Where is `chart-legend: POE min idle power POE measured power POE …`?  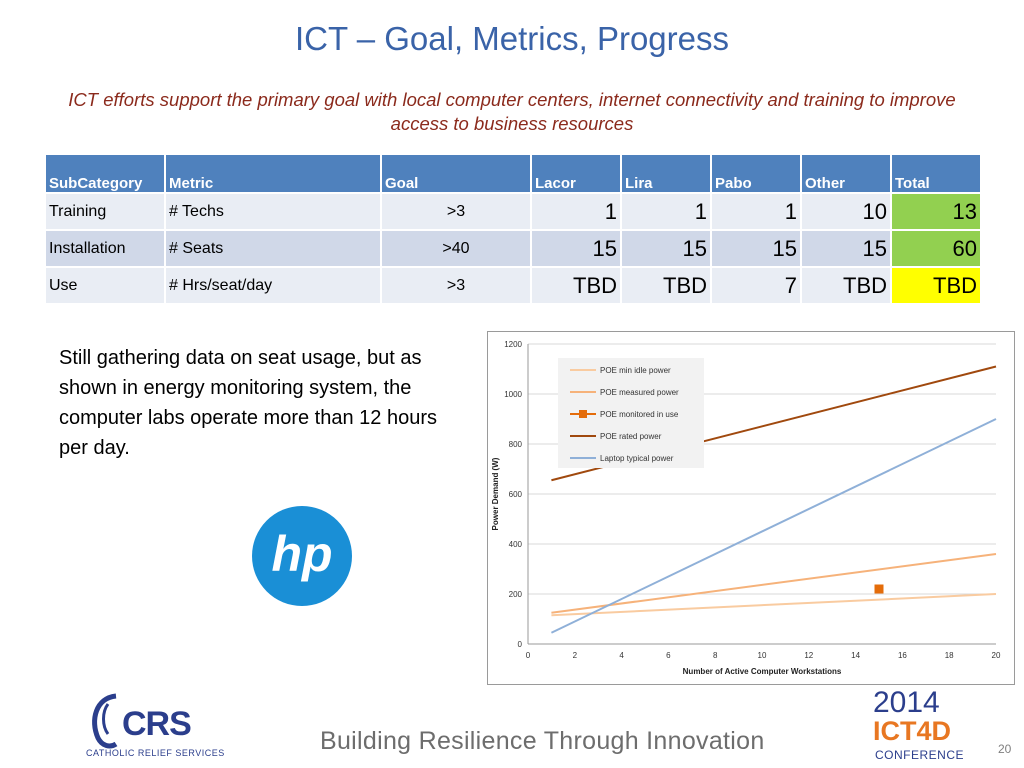 chart-legend: POE min idle power POE measured power POE … is located at coordinates (631, 413).